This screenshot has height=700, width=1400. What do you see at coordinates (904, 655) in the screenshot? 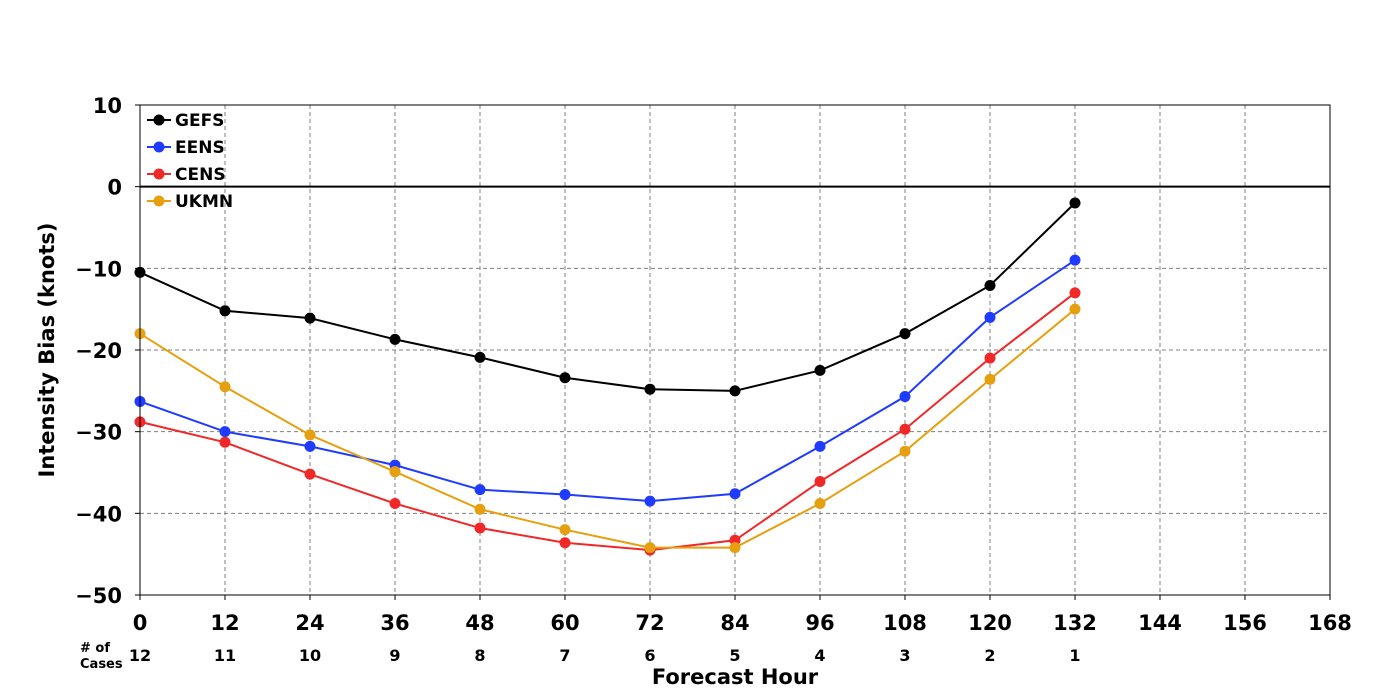
I see `cases-count: 3` at bounding box center [904, 655].